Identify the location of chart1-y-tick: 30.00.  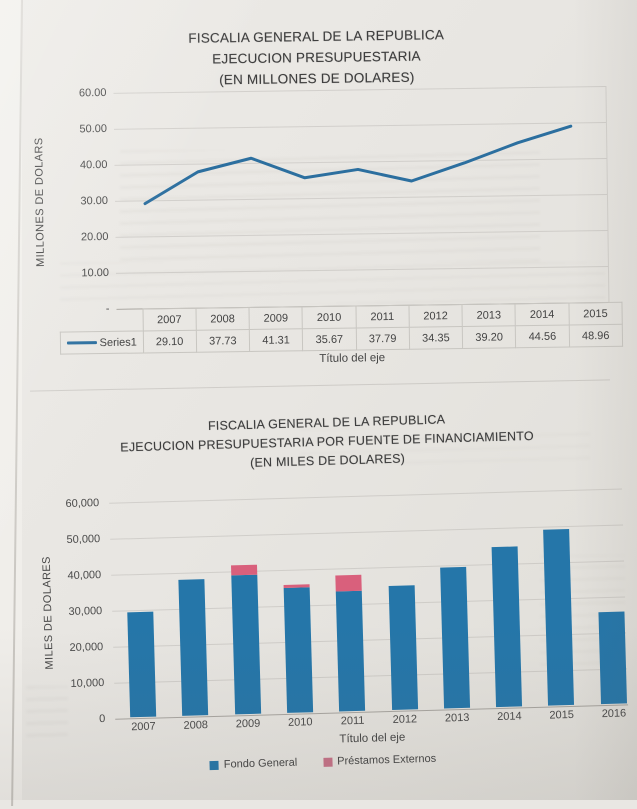
(94, 201).